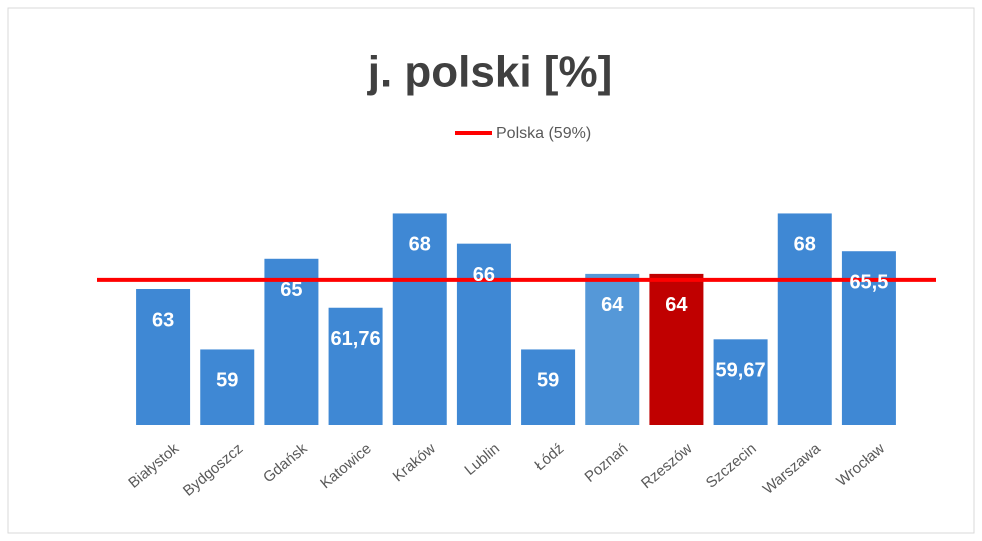 This screenshot has width=982, height=541. I want to click on chart-title: j. polski [%], so click(489, 72).